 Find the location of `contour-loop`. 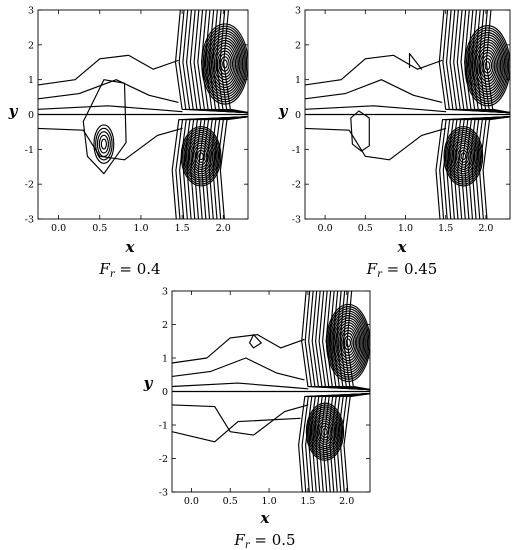

contour-loop is located at coordinates (104, 127).